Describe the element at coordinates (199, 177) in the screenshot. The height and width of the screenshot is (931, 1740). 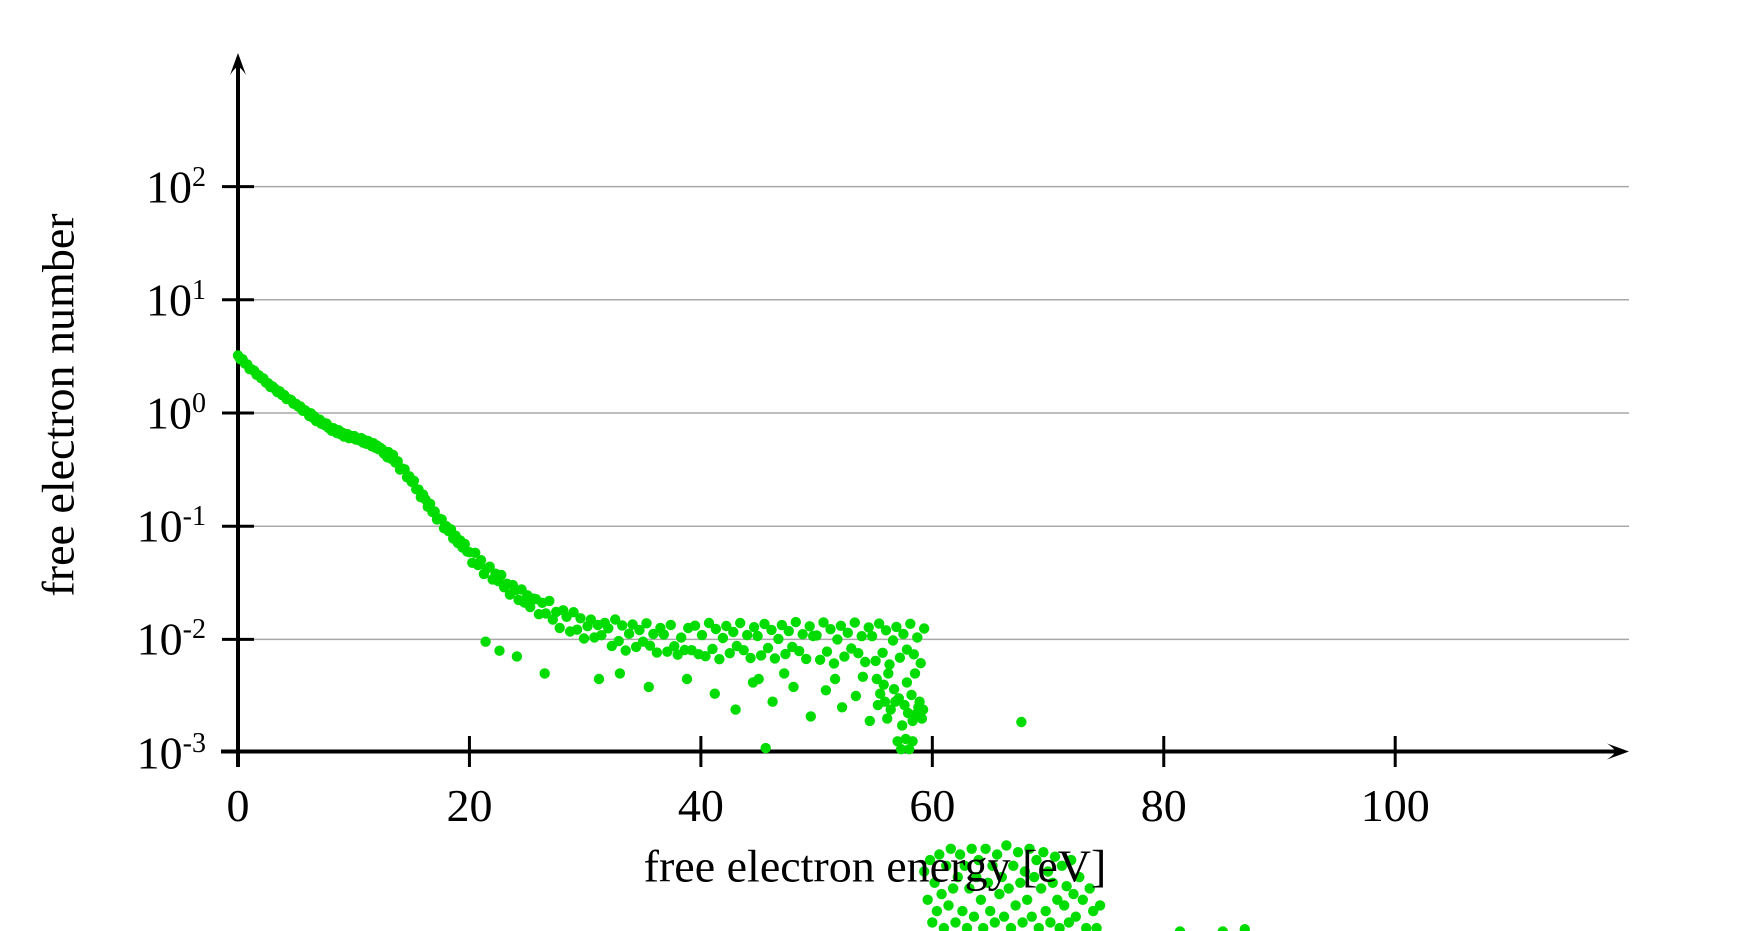
I see `y-tick-exponent: 2` at that location.